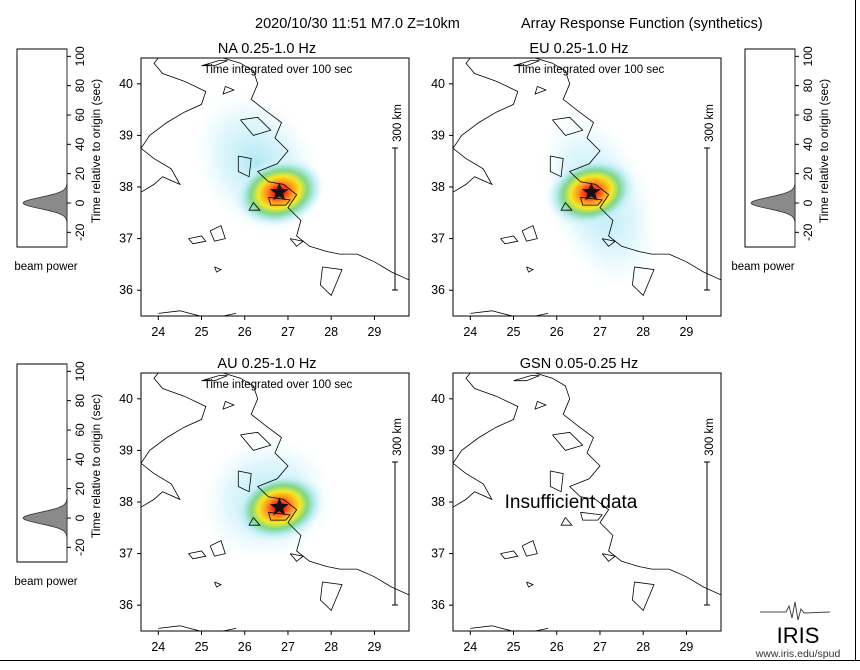  Describe the element at coordinates (80, 371) in the screenshot. I see `time-tick-label: 100` at that location.